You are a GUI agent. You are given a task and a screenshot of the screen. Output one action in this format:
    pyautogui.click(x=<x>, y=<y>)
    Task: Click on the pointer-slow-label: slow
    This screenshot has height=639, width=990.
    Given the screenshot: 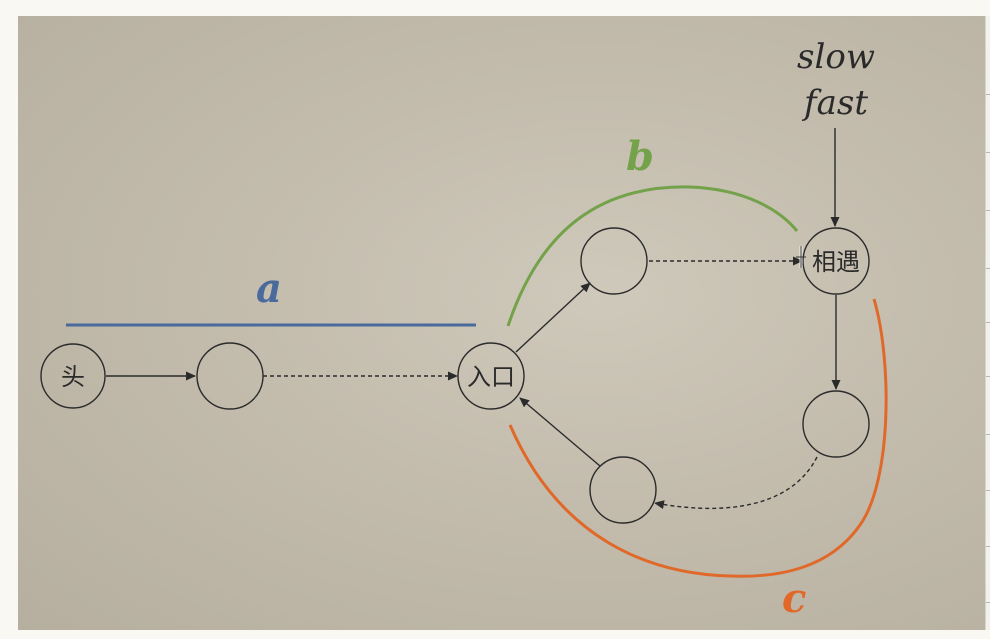 What is the action you would take?
    pyautogui.click(x=836, y=57)
    